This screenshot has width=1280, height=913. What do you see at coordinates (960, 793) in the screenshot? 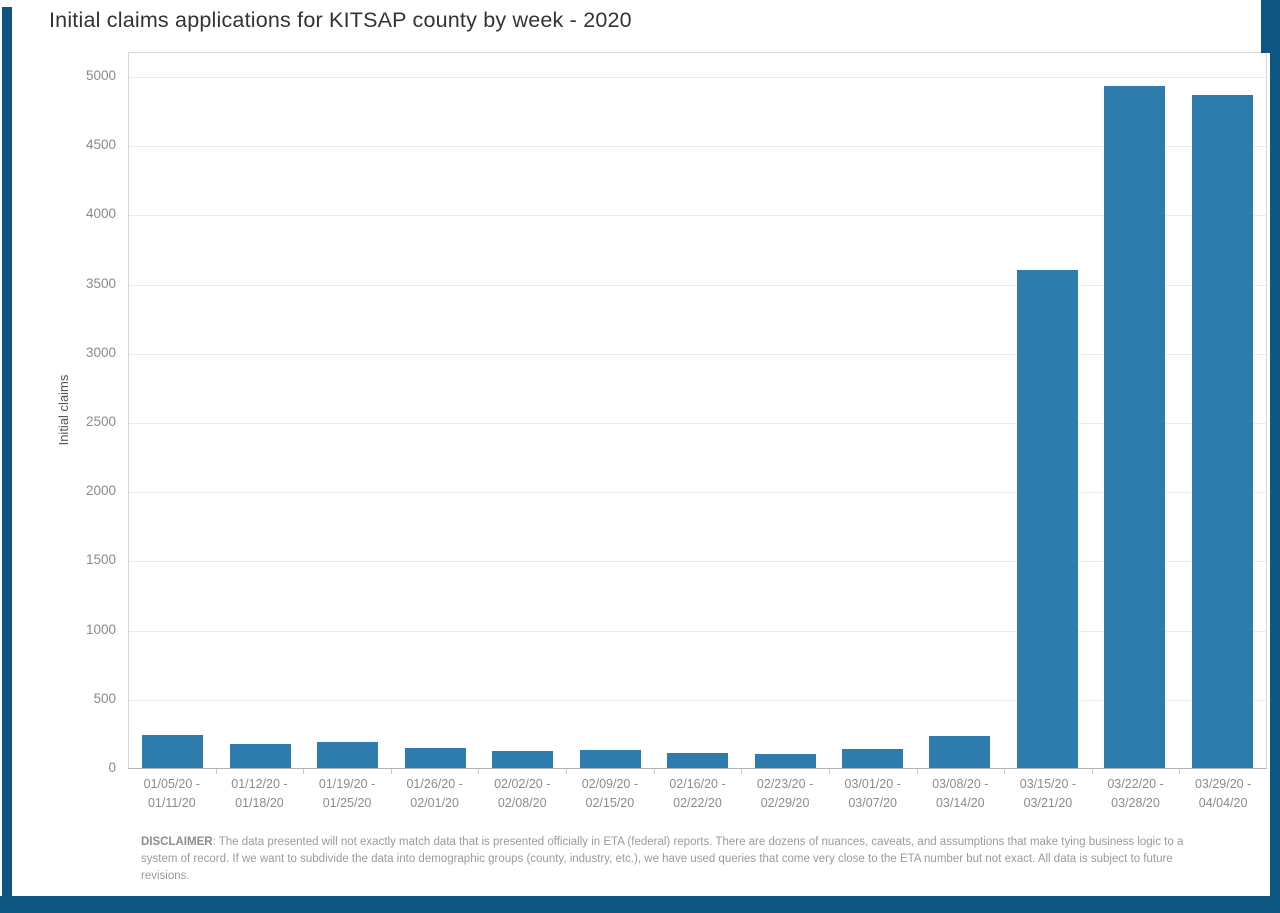
I see `x-tick-label: 03/08/20 -03/14/20` at bounding box center [960, 793].